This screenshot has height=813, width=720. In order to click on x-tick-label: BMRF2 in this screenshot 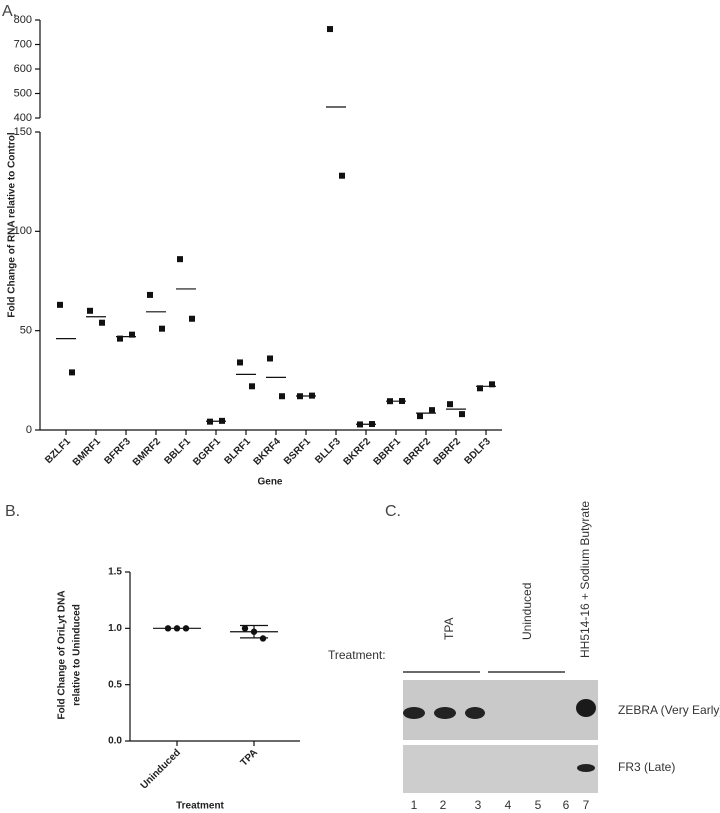, I will do `click(147, 452)`.